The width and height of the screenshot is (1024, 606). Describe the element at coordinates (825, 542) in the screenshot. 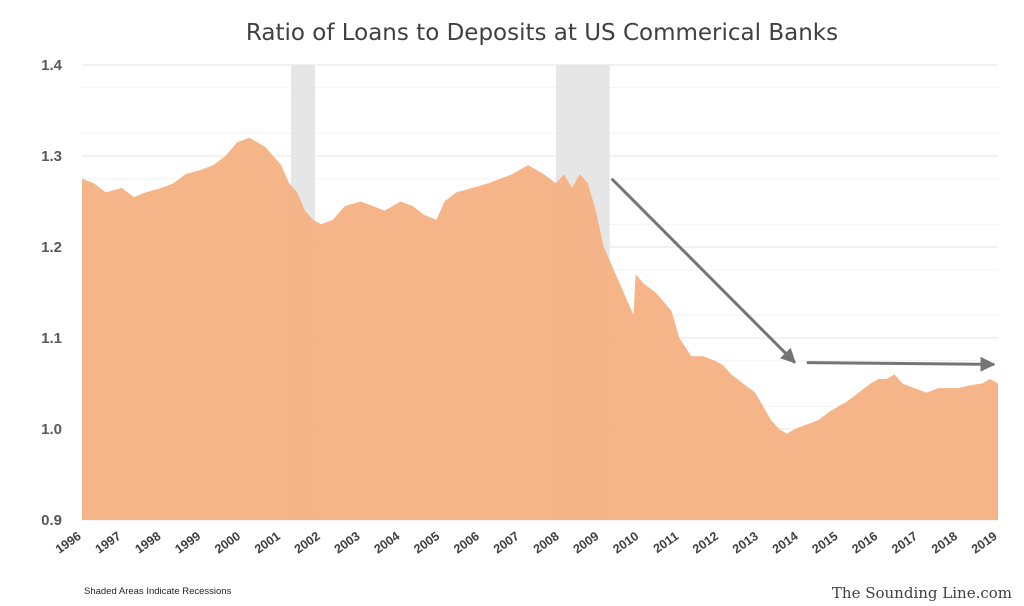

I see `x-tick-label: 2015` at that location.